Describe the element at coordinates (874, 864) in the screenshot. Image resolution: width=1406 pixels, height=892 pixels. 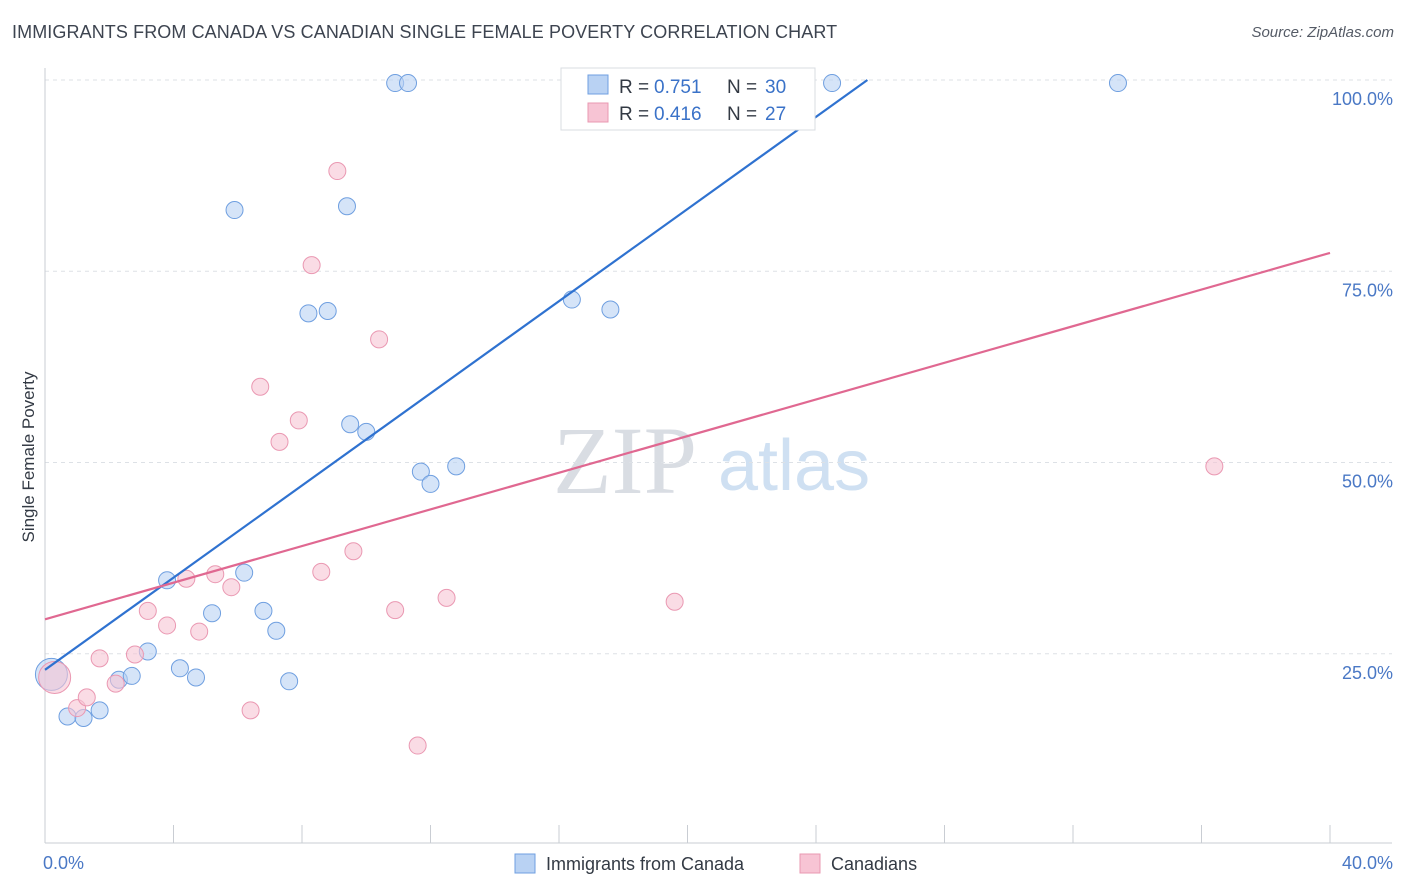
I see `bottom-legend-label-canadians: Canadians` at that location.